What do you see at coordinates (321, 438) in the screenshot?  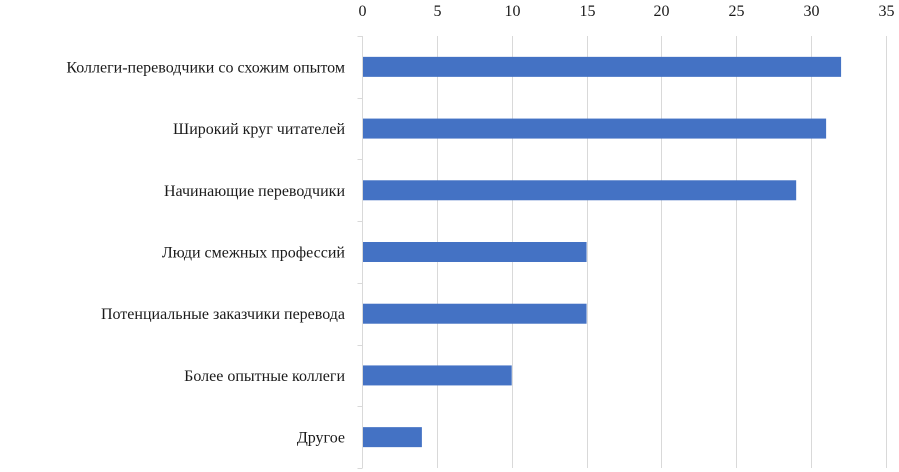 I see `category-label: Другое` at bounding box center [321, 438].